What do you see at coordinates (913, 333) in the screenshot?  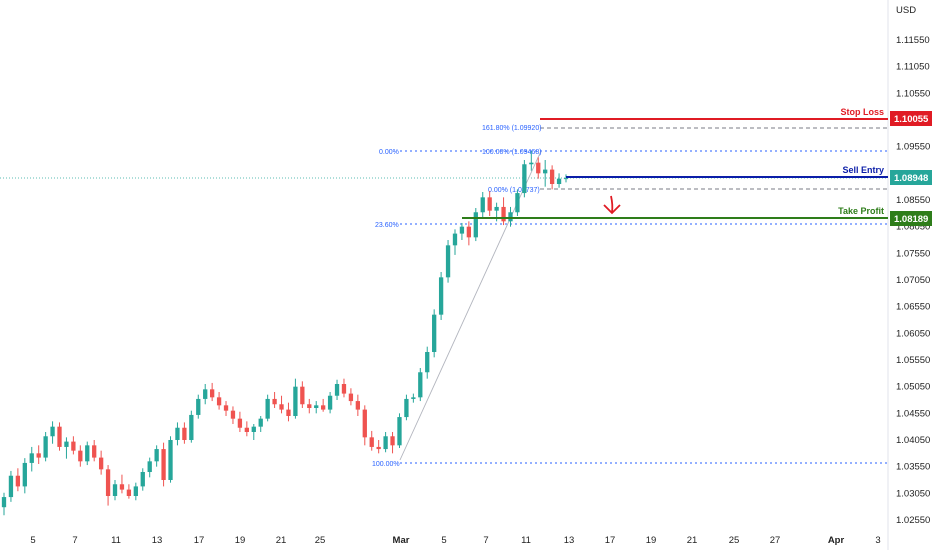 I see `price-tick-label: 1.06050` at bounding box center [913, 333].